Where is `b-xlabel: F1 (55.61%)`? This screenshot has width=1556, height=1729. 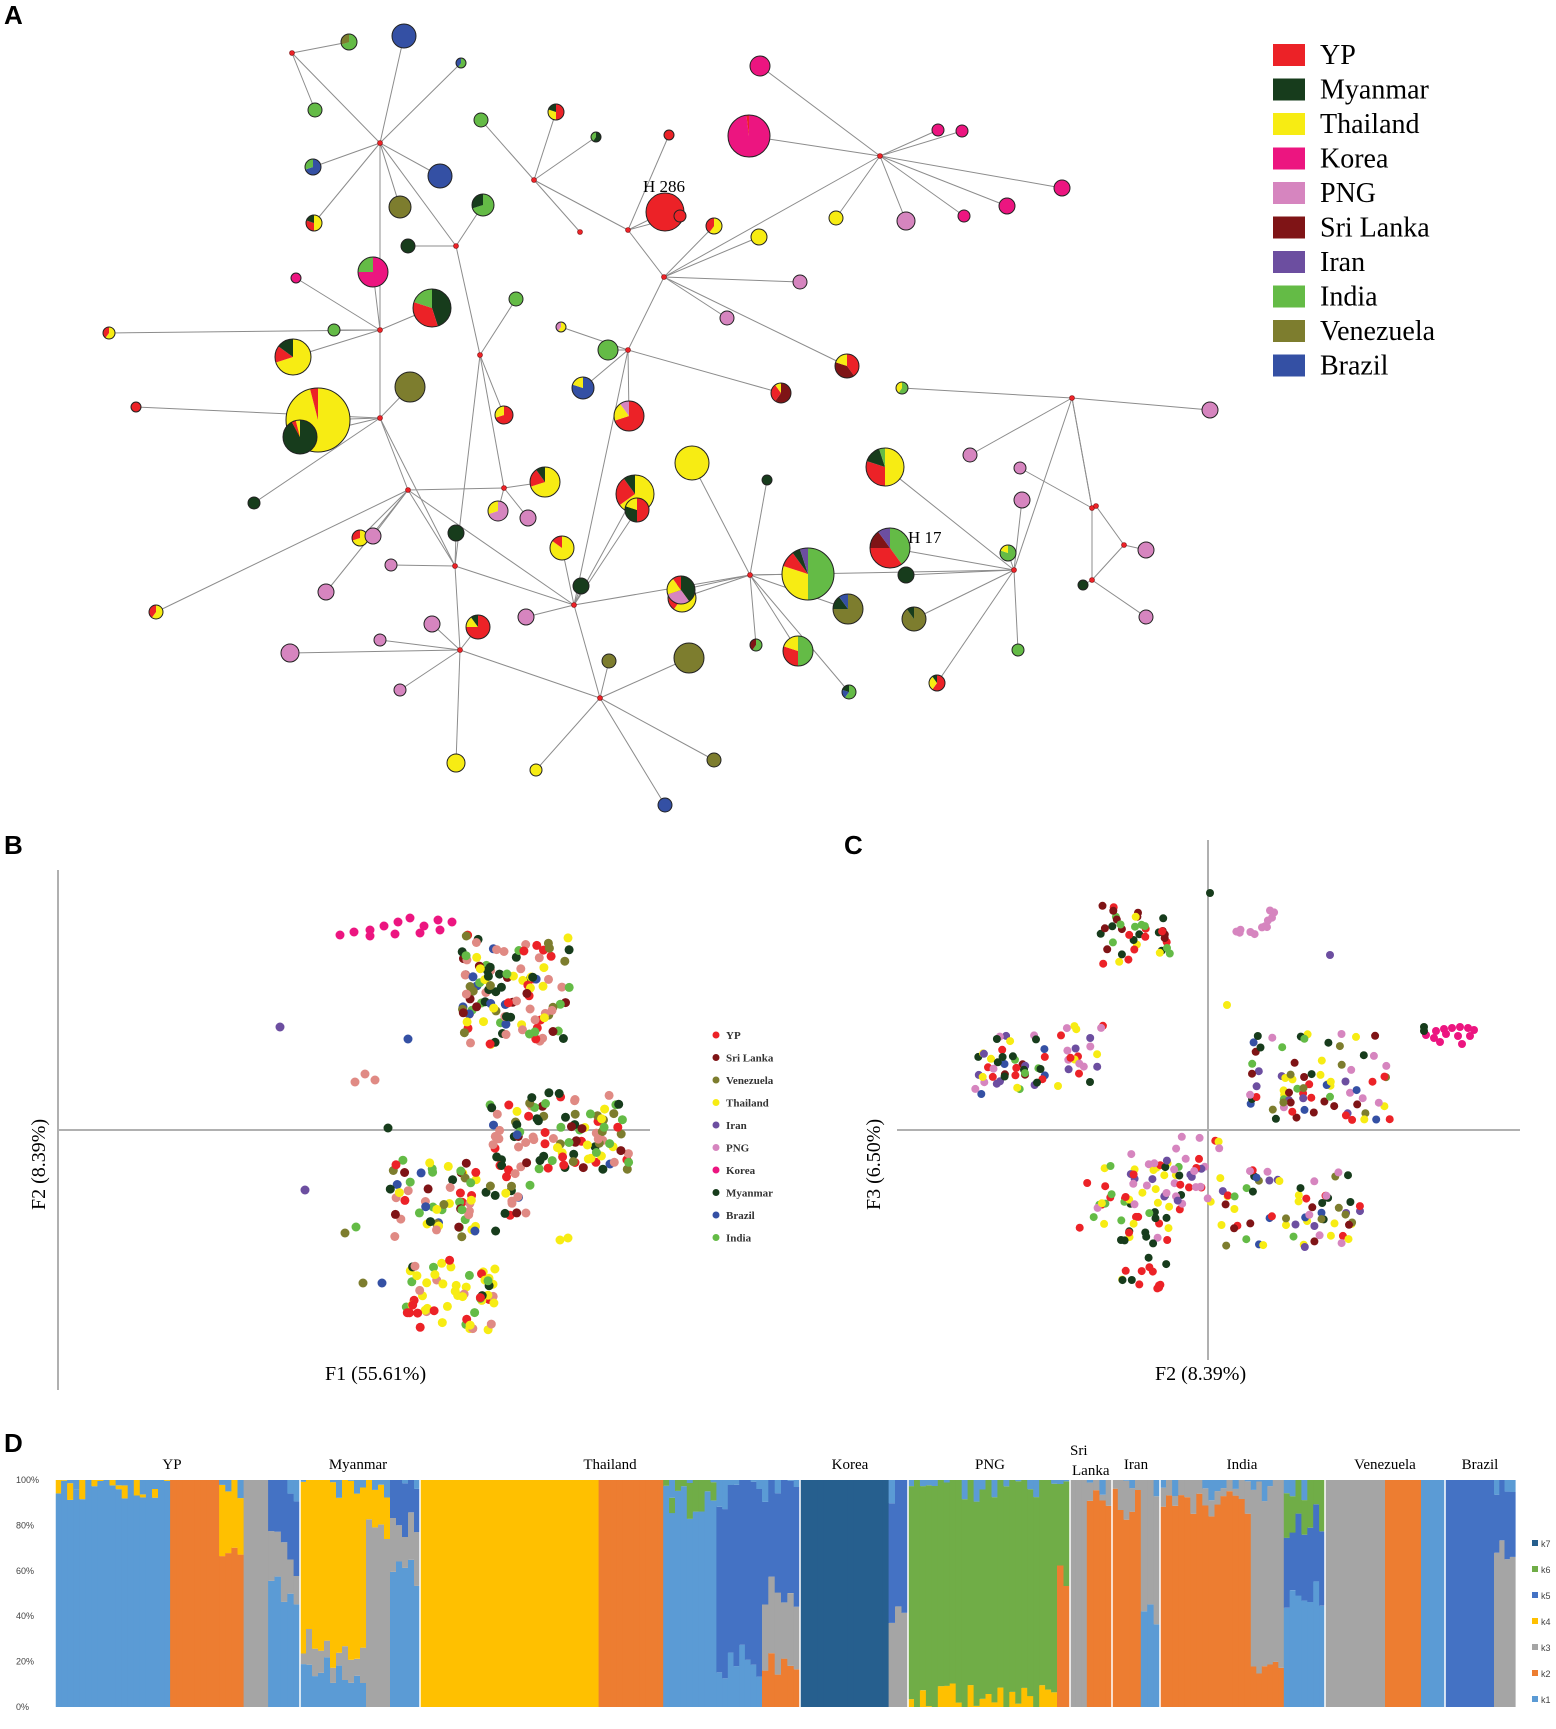
b-xlabel: F1 (55.61%) is located at coordinates (375, 1374).